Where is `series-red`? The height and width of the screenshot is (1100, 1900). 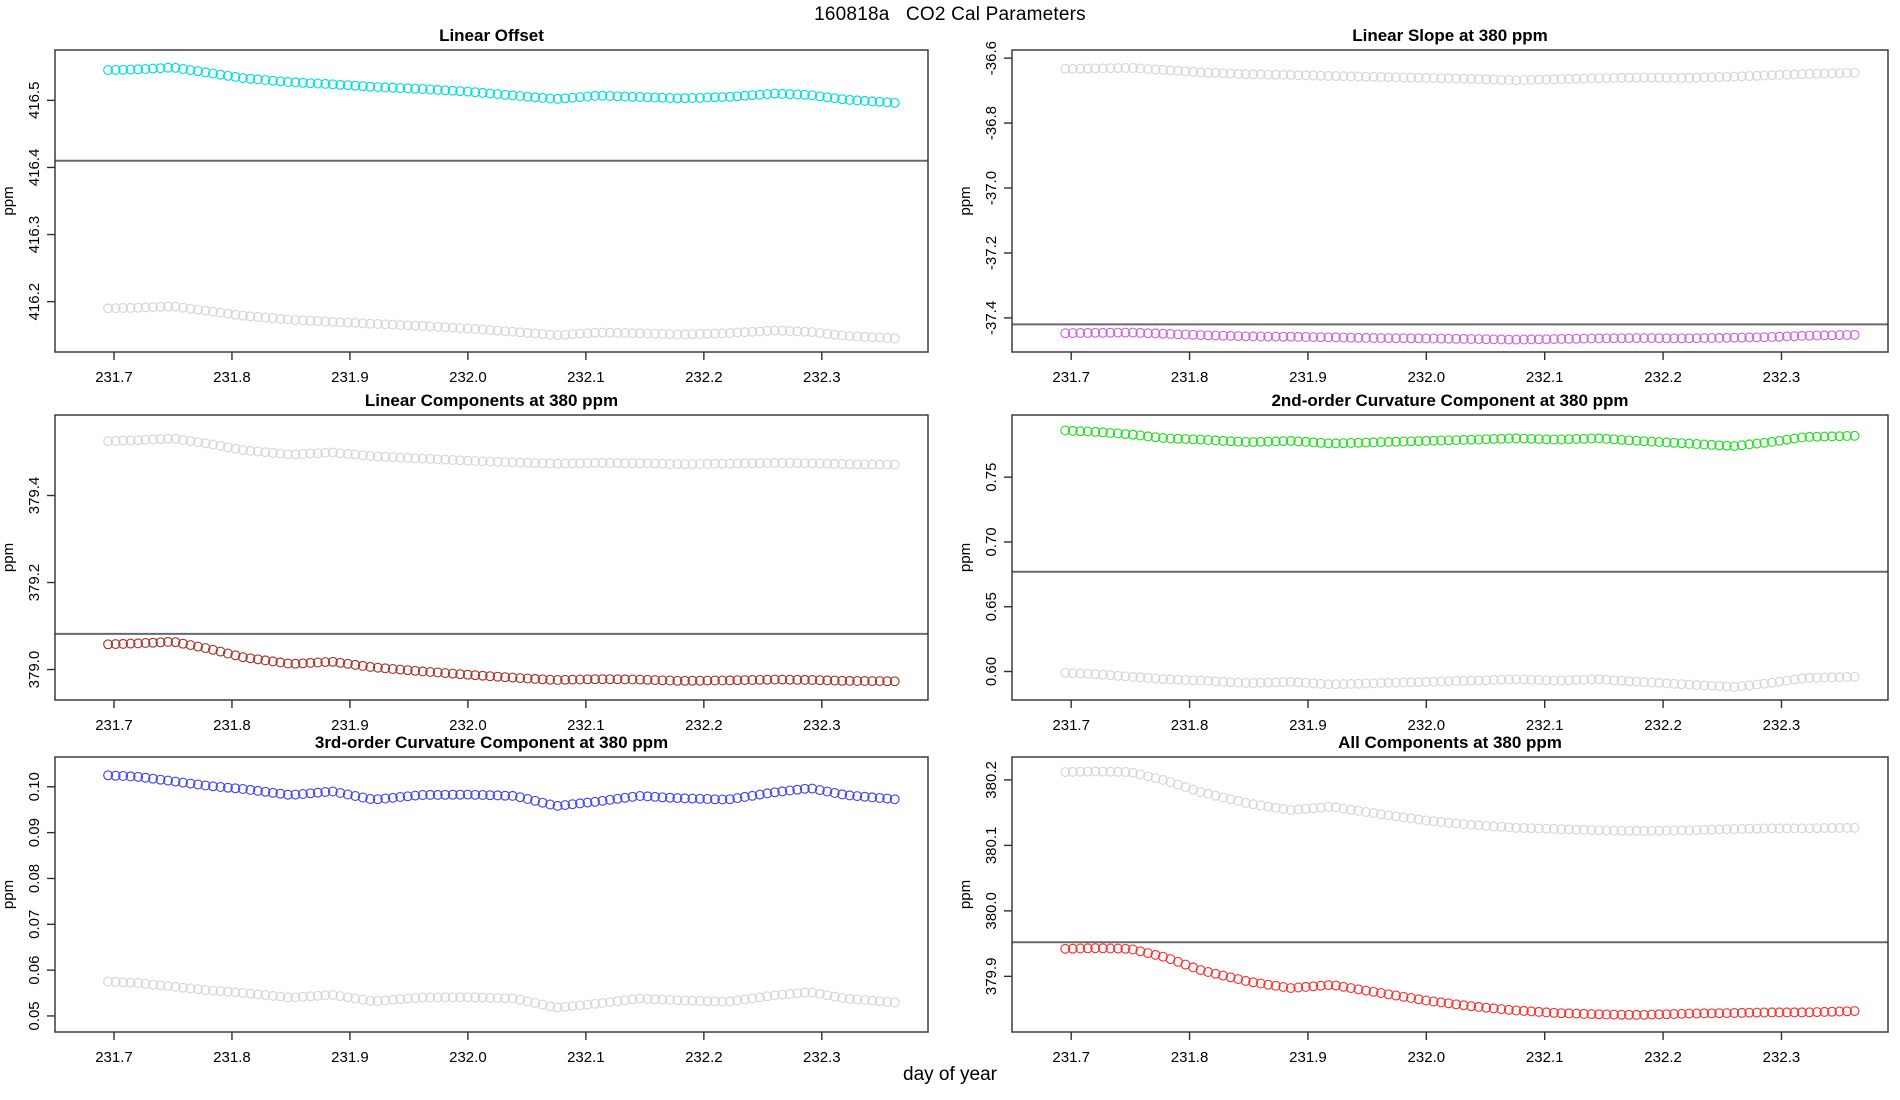
series-red is located at coordinates (1460, 981).